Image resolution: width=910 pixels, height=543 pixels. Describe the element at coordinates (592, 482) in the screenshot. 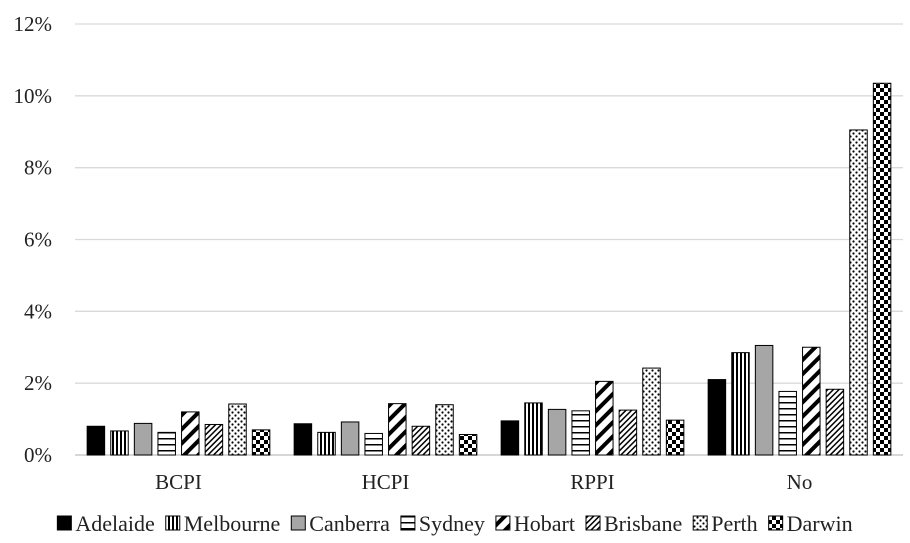

I see `x-category-label: RPPI` at that location.